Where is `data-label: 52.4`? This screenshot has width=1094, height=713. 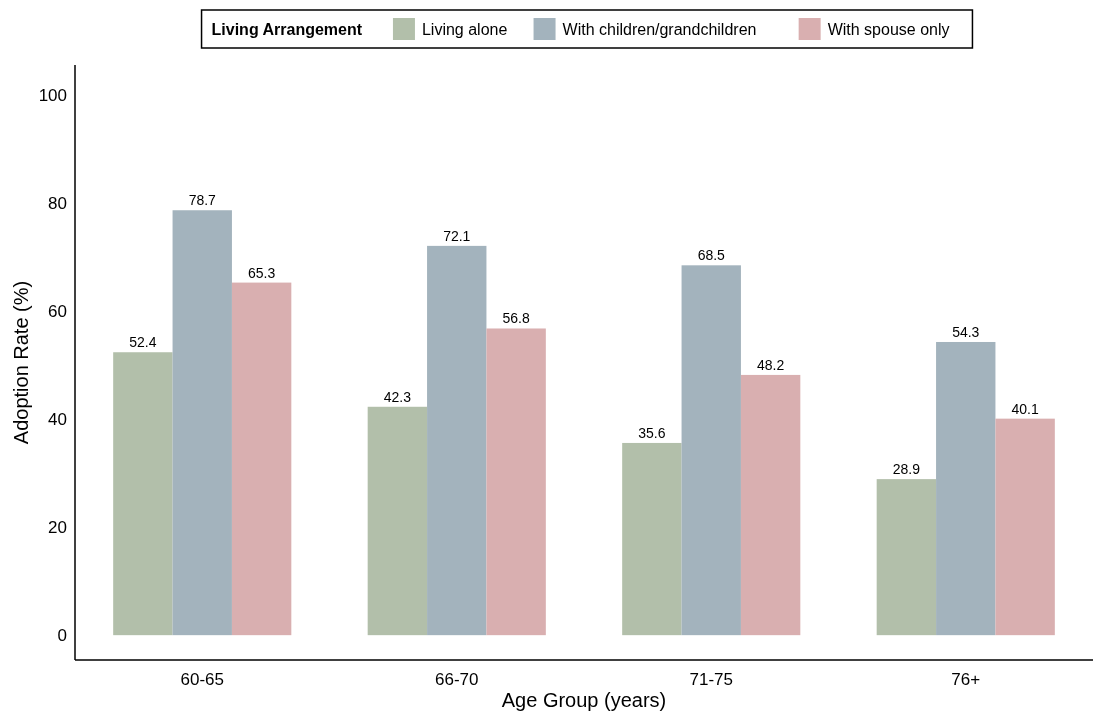 data-label: 52.4 is located at coordinates (143, 342).